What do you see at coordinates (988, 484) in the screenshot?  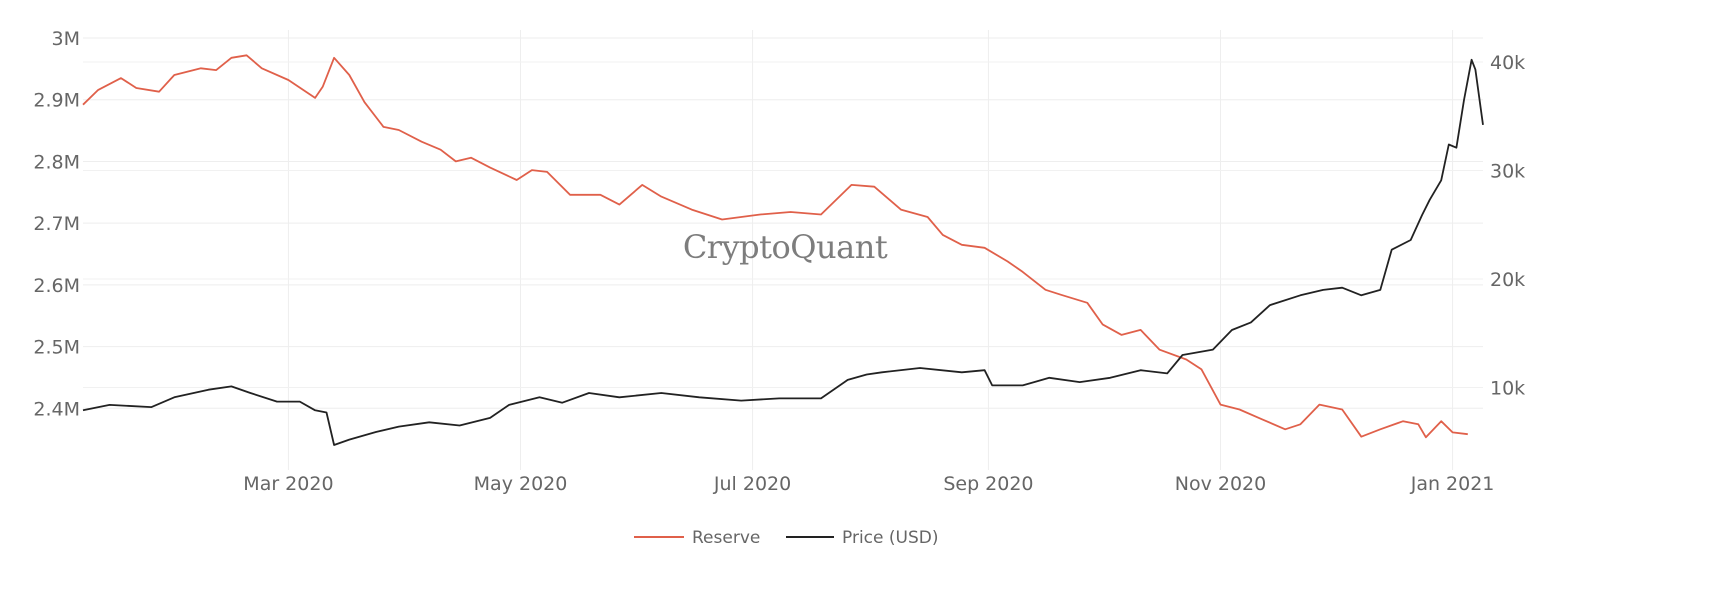 I see `x-tick-label: Sep 2020` at bounding box center [988, 484].